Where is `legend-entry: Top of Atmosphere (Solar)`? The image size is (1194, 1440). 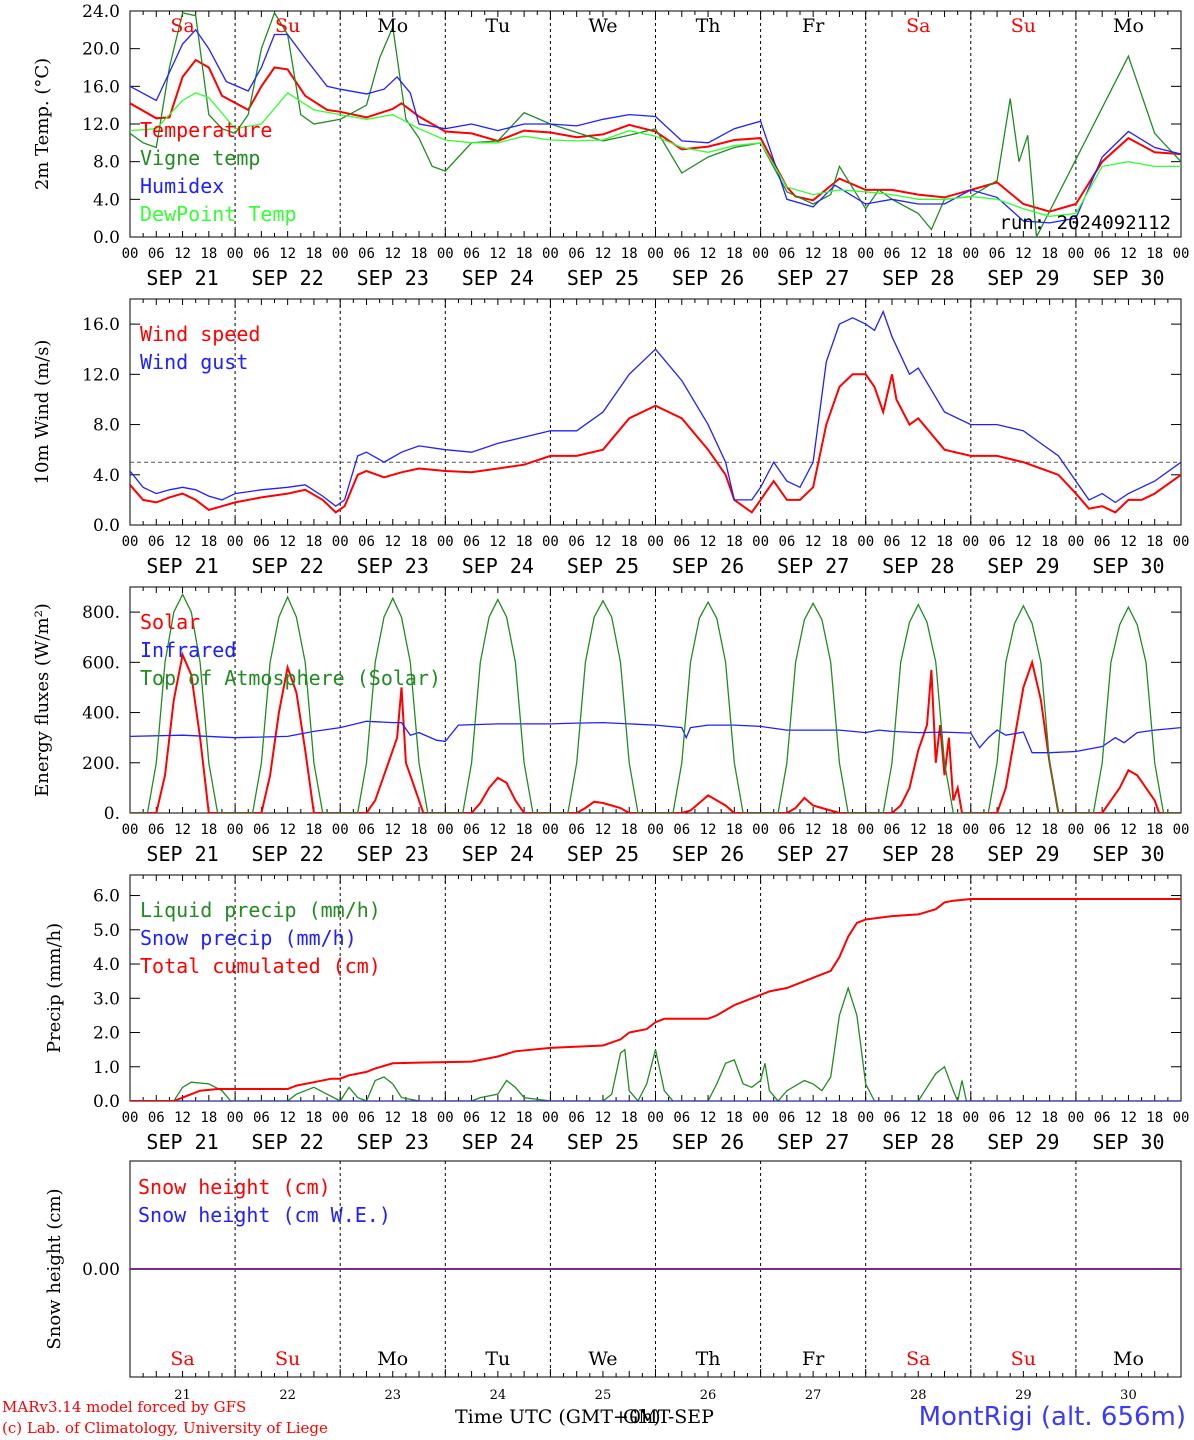 legend-entry: Top of Atmosphere (Solar) is located at coordinates (290, 678).